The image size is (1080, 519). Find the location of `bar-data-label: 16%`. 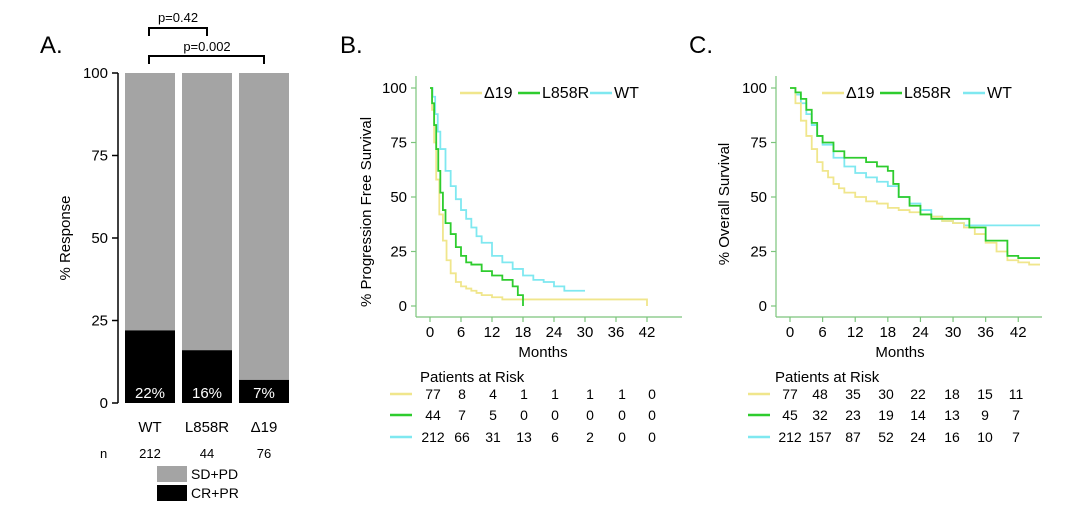

bar-data-label: 16% is located at coordinates (207, 393).